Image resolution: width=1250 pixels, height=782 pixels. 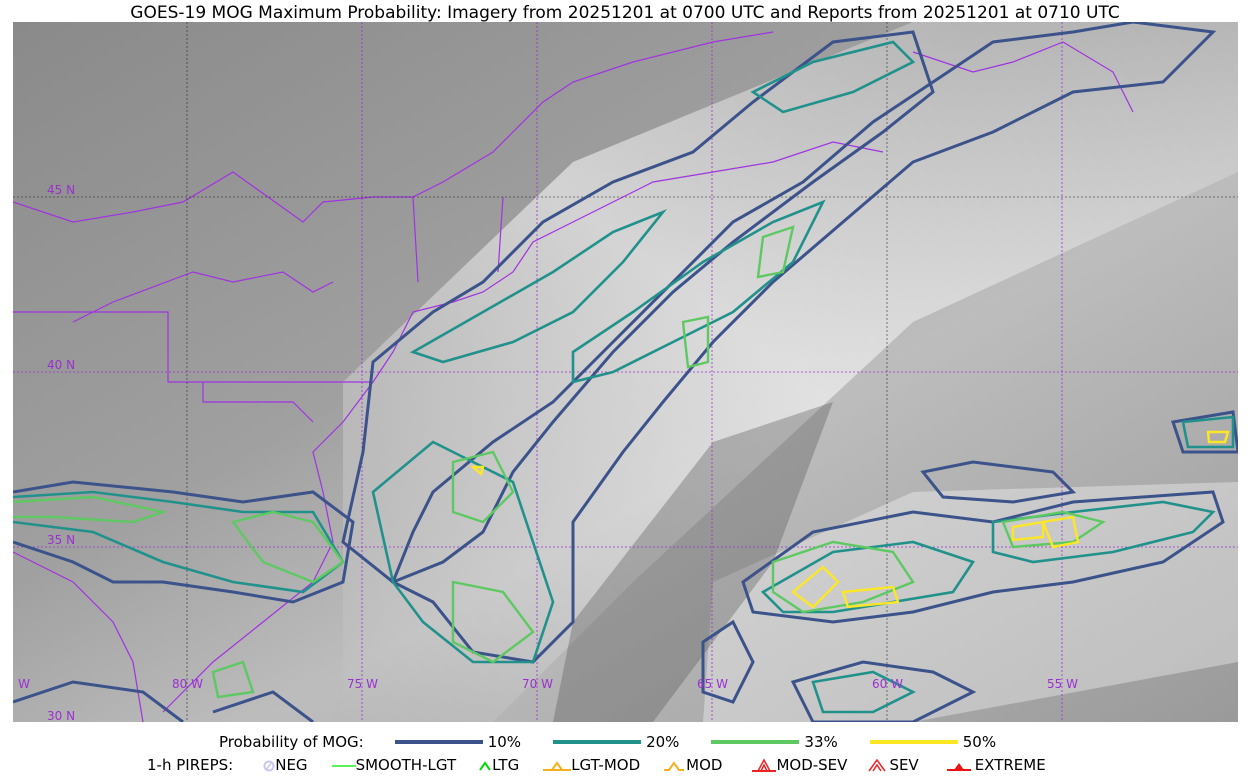 What do you see at coordinates (812, 765) in the screenshot?
I see `pirep-mod-sev-label: MOD-SEV` at bounding box center [812, 765].